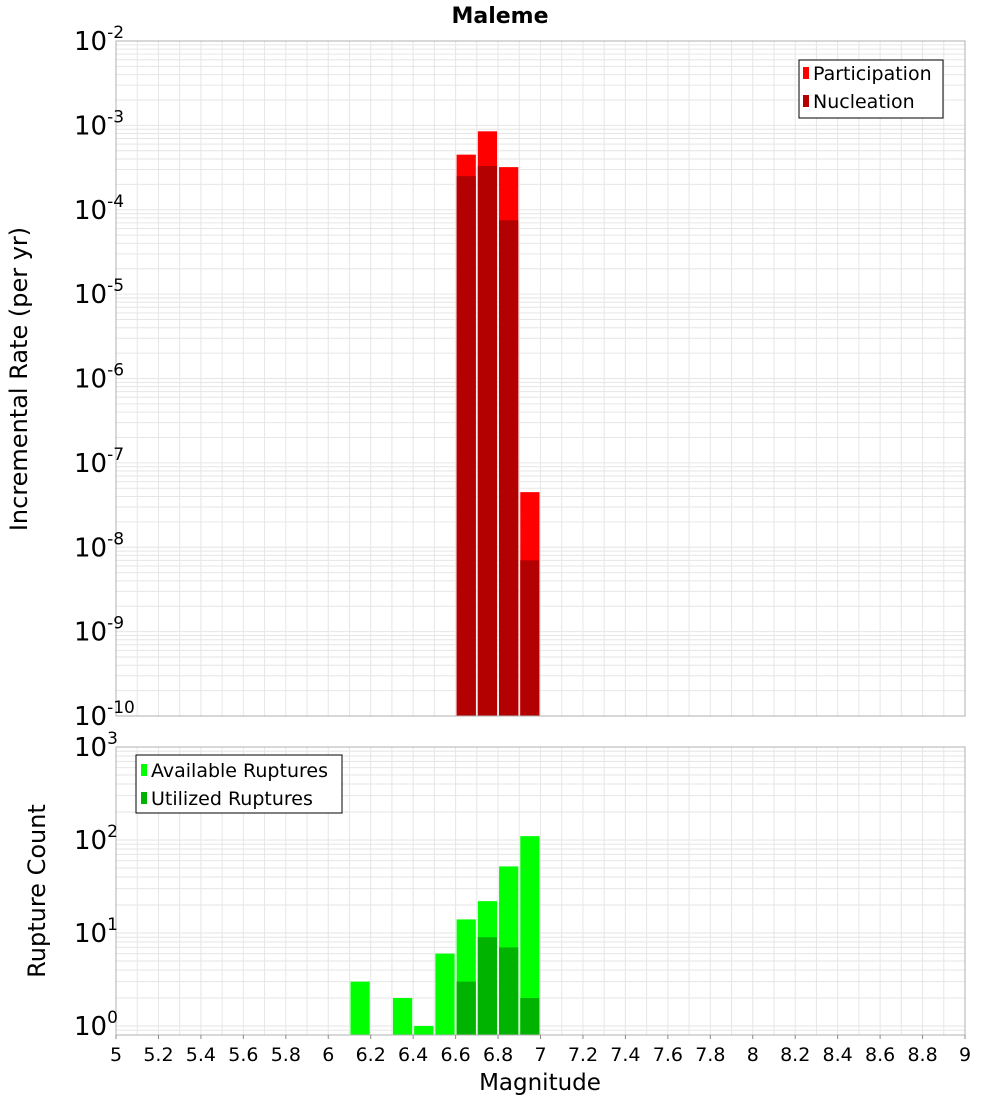 This screenshot has height=1104, width=1000. What do you see at coordinates (795, 1055) in the screenshot?
I see `x-tick-label: 8.2` at bounding box center [795, 1055].